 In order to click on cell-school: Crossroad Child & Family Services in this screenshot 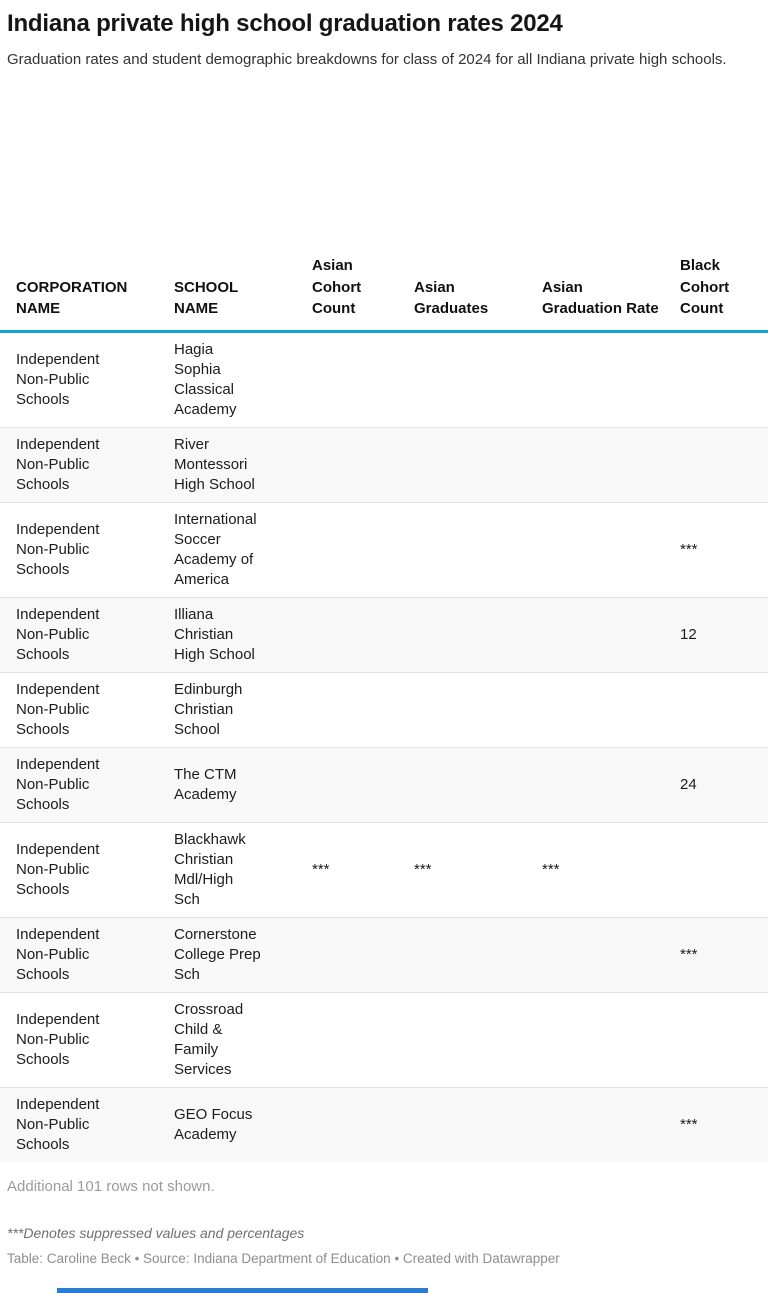, I will do `click(209, 1040)`.